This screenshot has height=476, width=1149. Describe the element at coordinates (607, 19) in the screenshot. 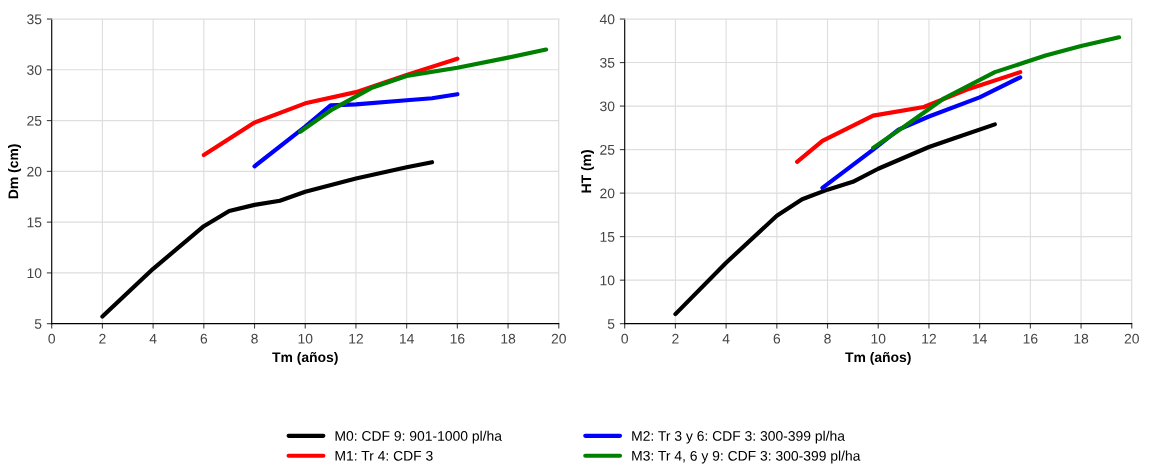

I see `y-tick-label: 40` at that location.